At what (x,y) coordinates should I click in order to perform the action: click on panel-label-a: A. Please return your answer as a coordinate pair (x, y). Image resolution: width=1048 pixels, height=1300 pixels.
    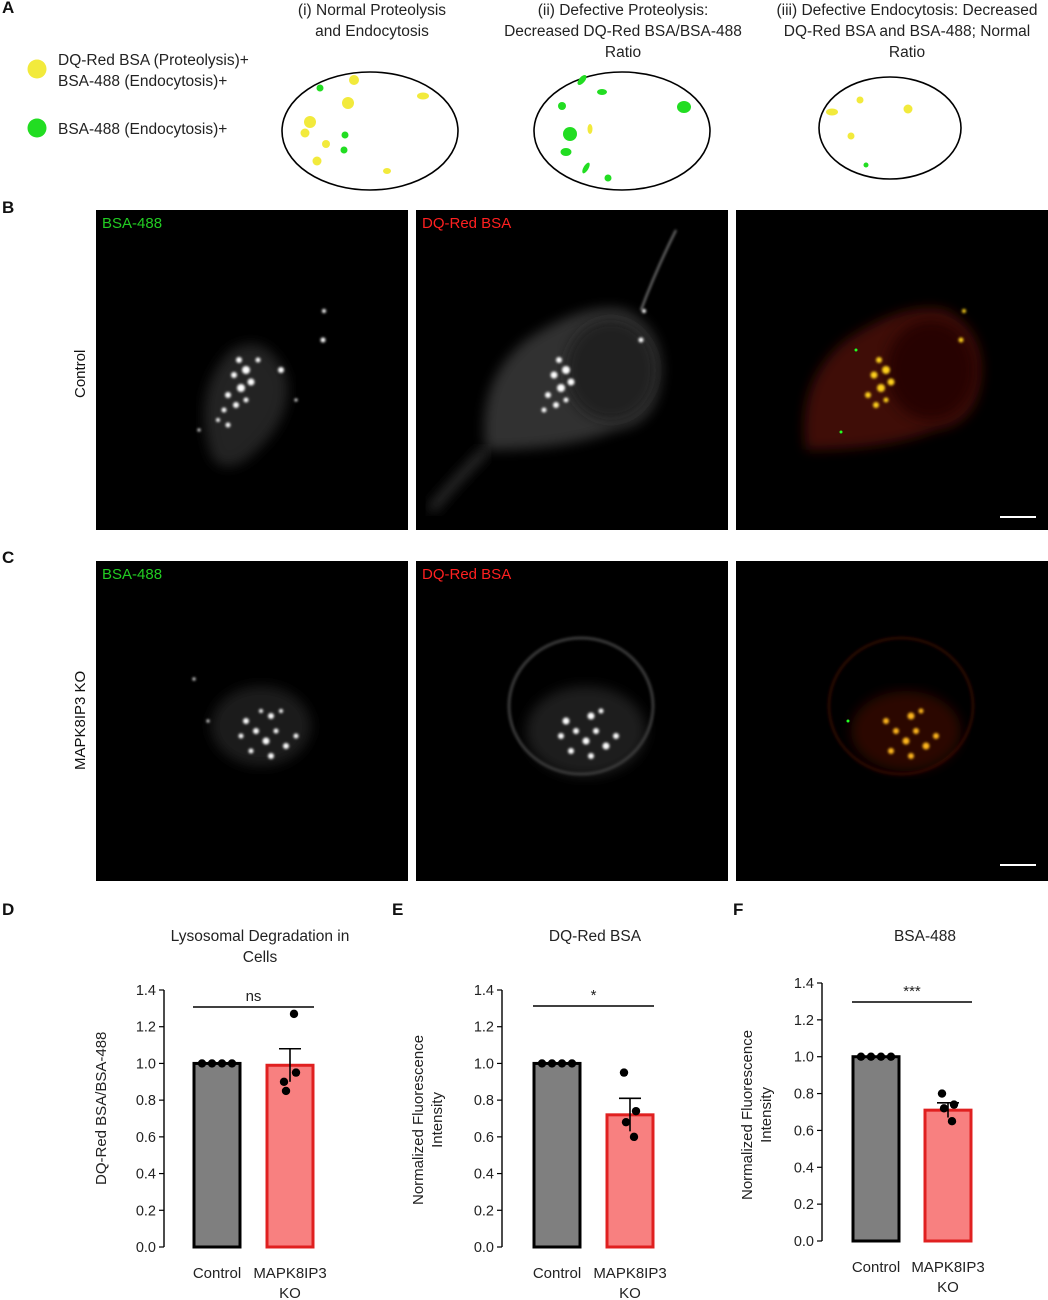
    Looking at the image, I should click on (8, 8).